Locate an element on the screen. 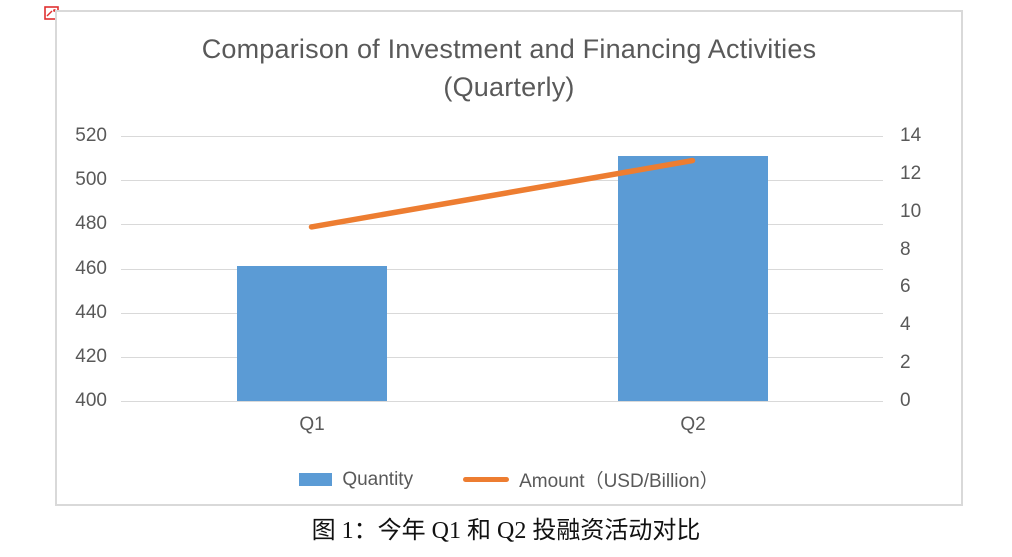  bar-q2 is located at coordinates (693, 278).